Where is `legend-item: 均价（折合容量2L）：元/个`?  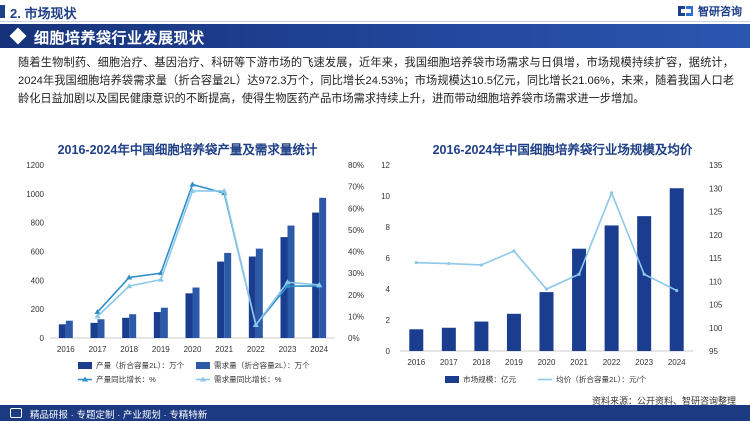 legend-item: 均价（折合容量2L）：元/个 is located at coordinates (592, 379).